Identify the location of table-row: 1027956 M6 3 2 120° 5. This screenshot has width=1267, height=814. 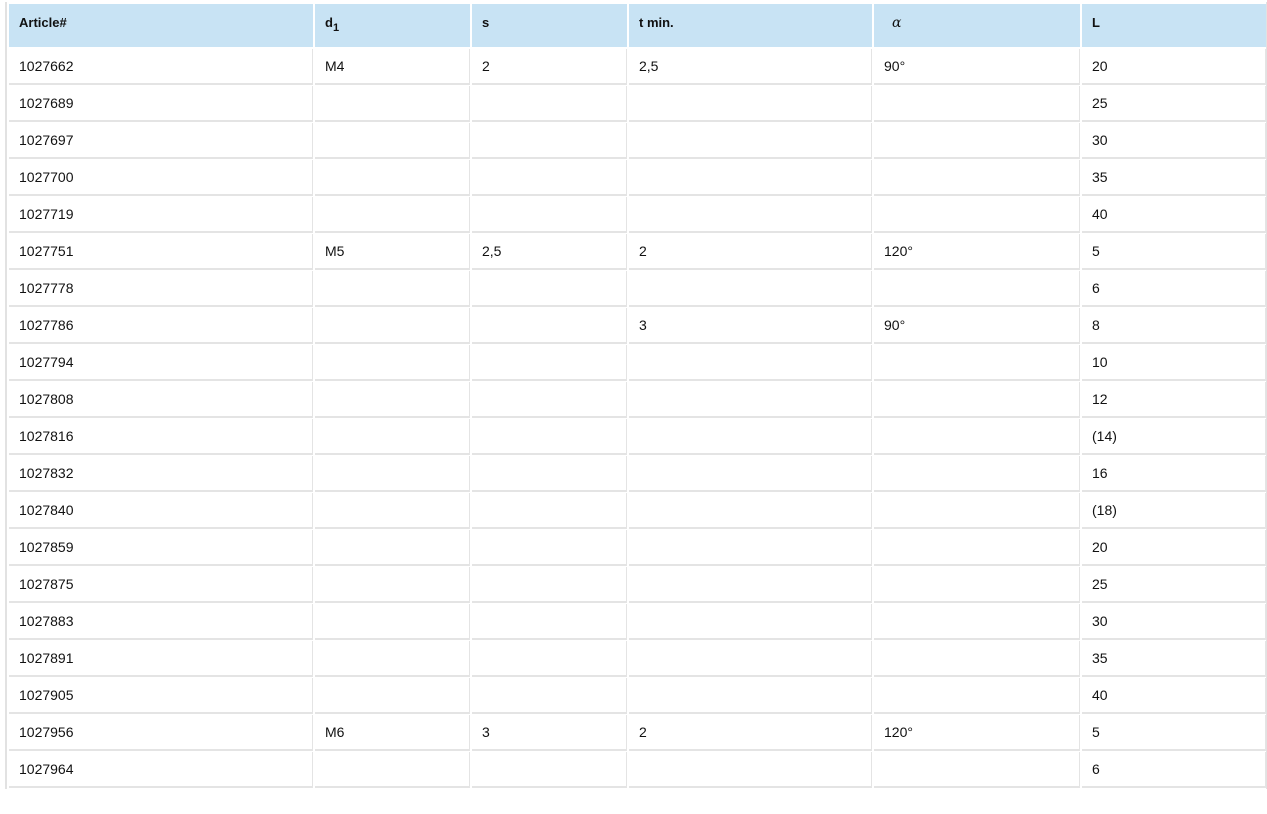
(637, 732).